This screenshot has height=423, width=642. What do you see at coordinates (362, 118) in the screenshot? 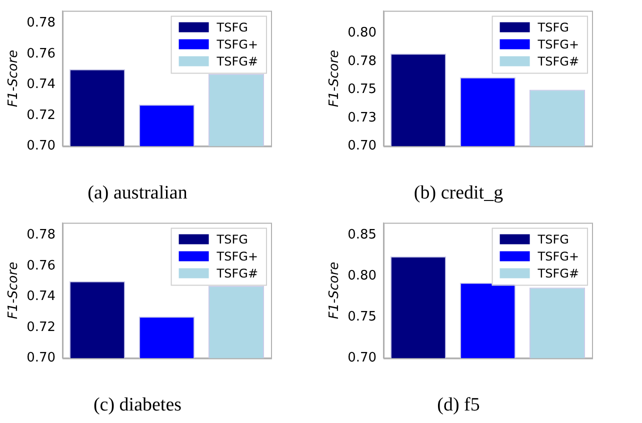
I see `y-tick-label: 0.73` at bounding box center [362, 118].